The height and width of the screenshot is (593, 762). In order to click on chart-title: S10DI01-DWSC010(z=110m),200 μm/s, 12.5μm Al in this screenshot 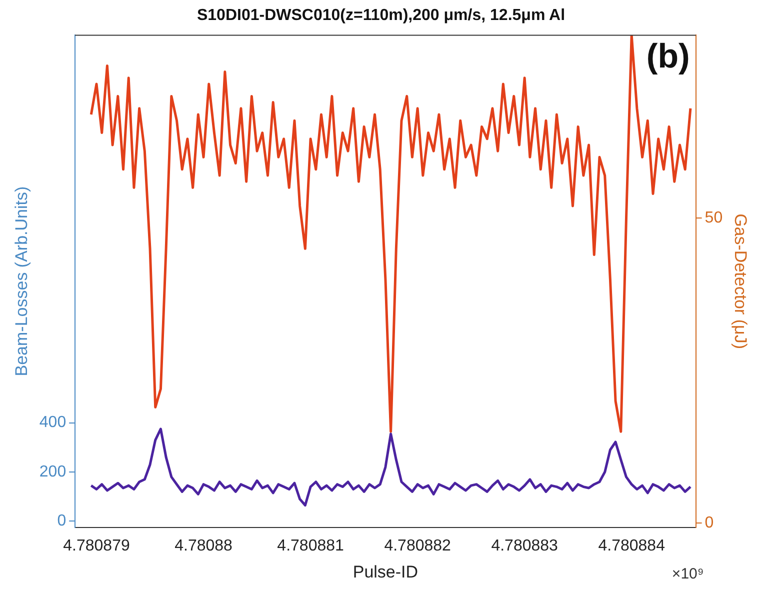, I will do `click(381, 15)`.